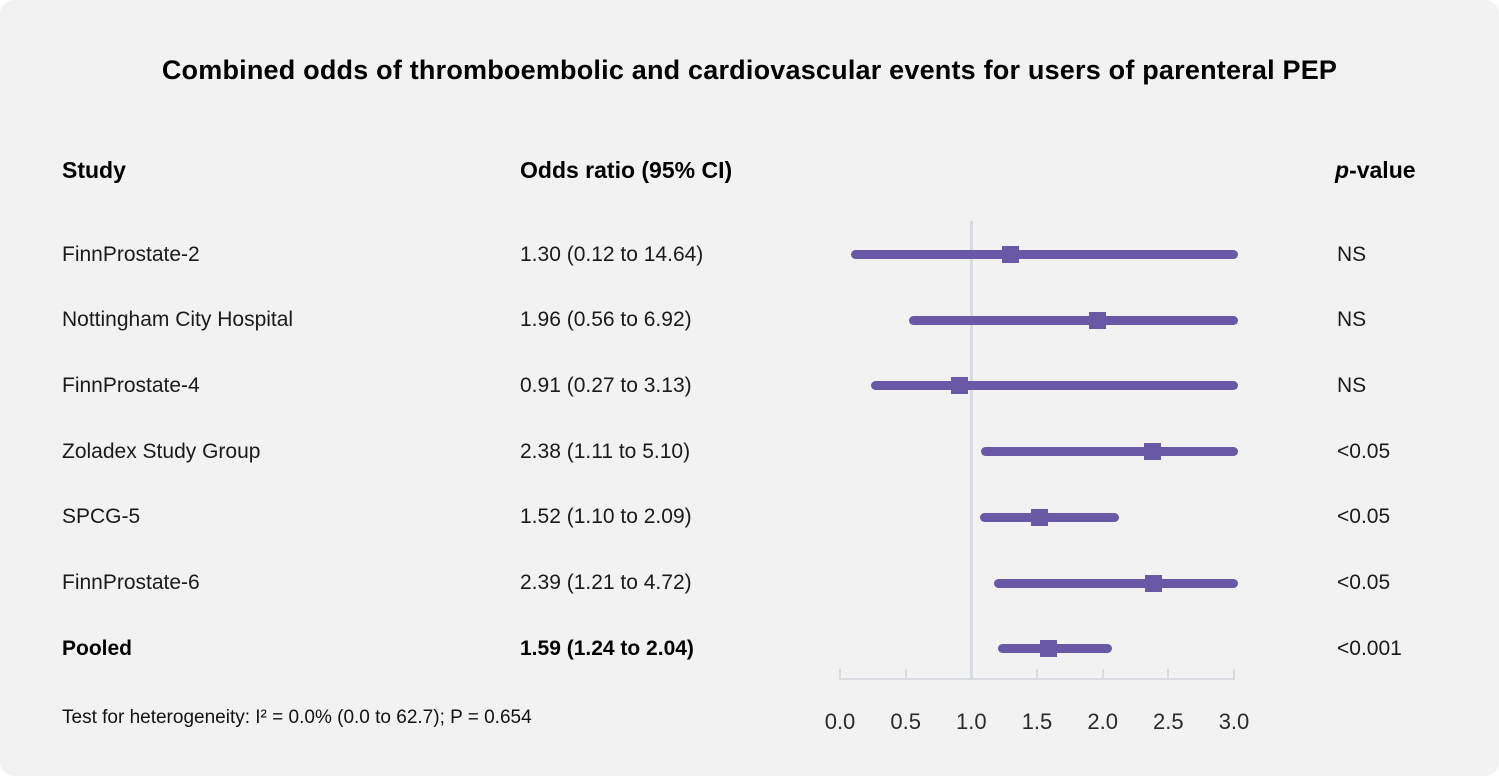 The width and height of the screenshot is (1499, 776). Describe the element at coordinates (607, 648) in the screenshot. I see `or-ci-value: 1.59 (1.24 to 2.04)` at that location.